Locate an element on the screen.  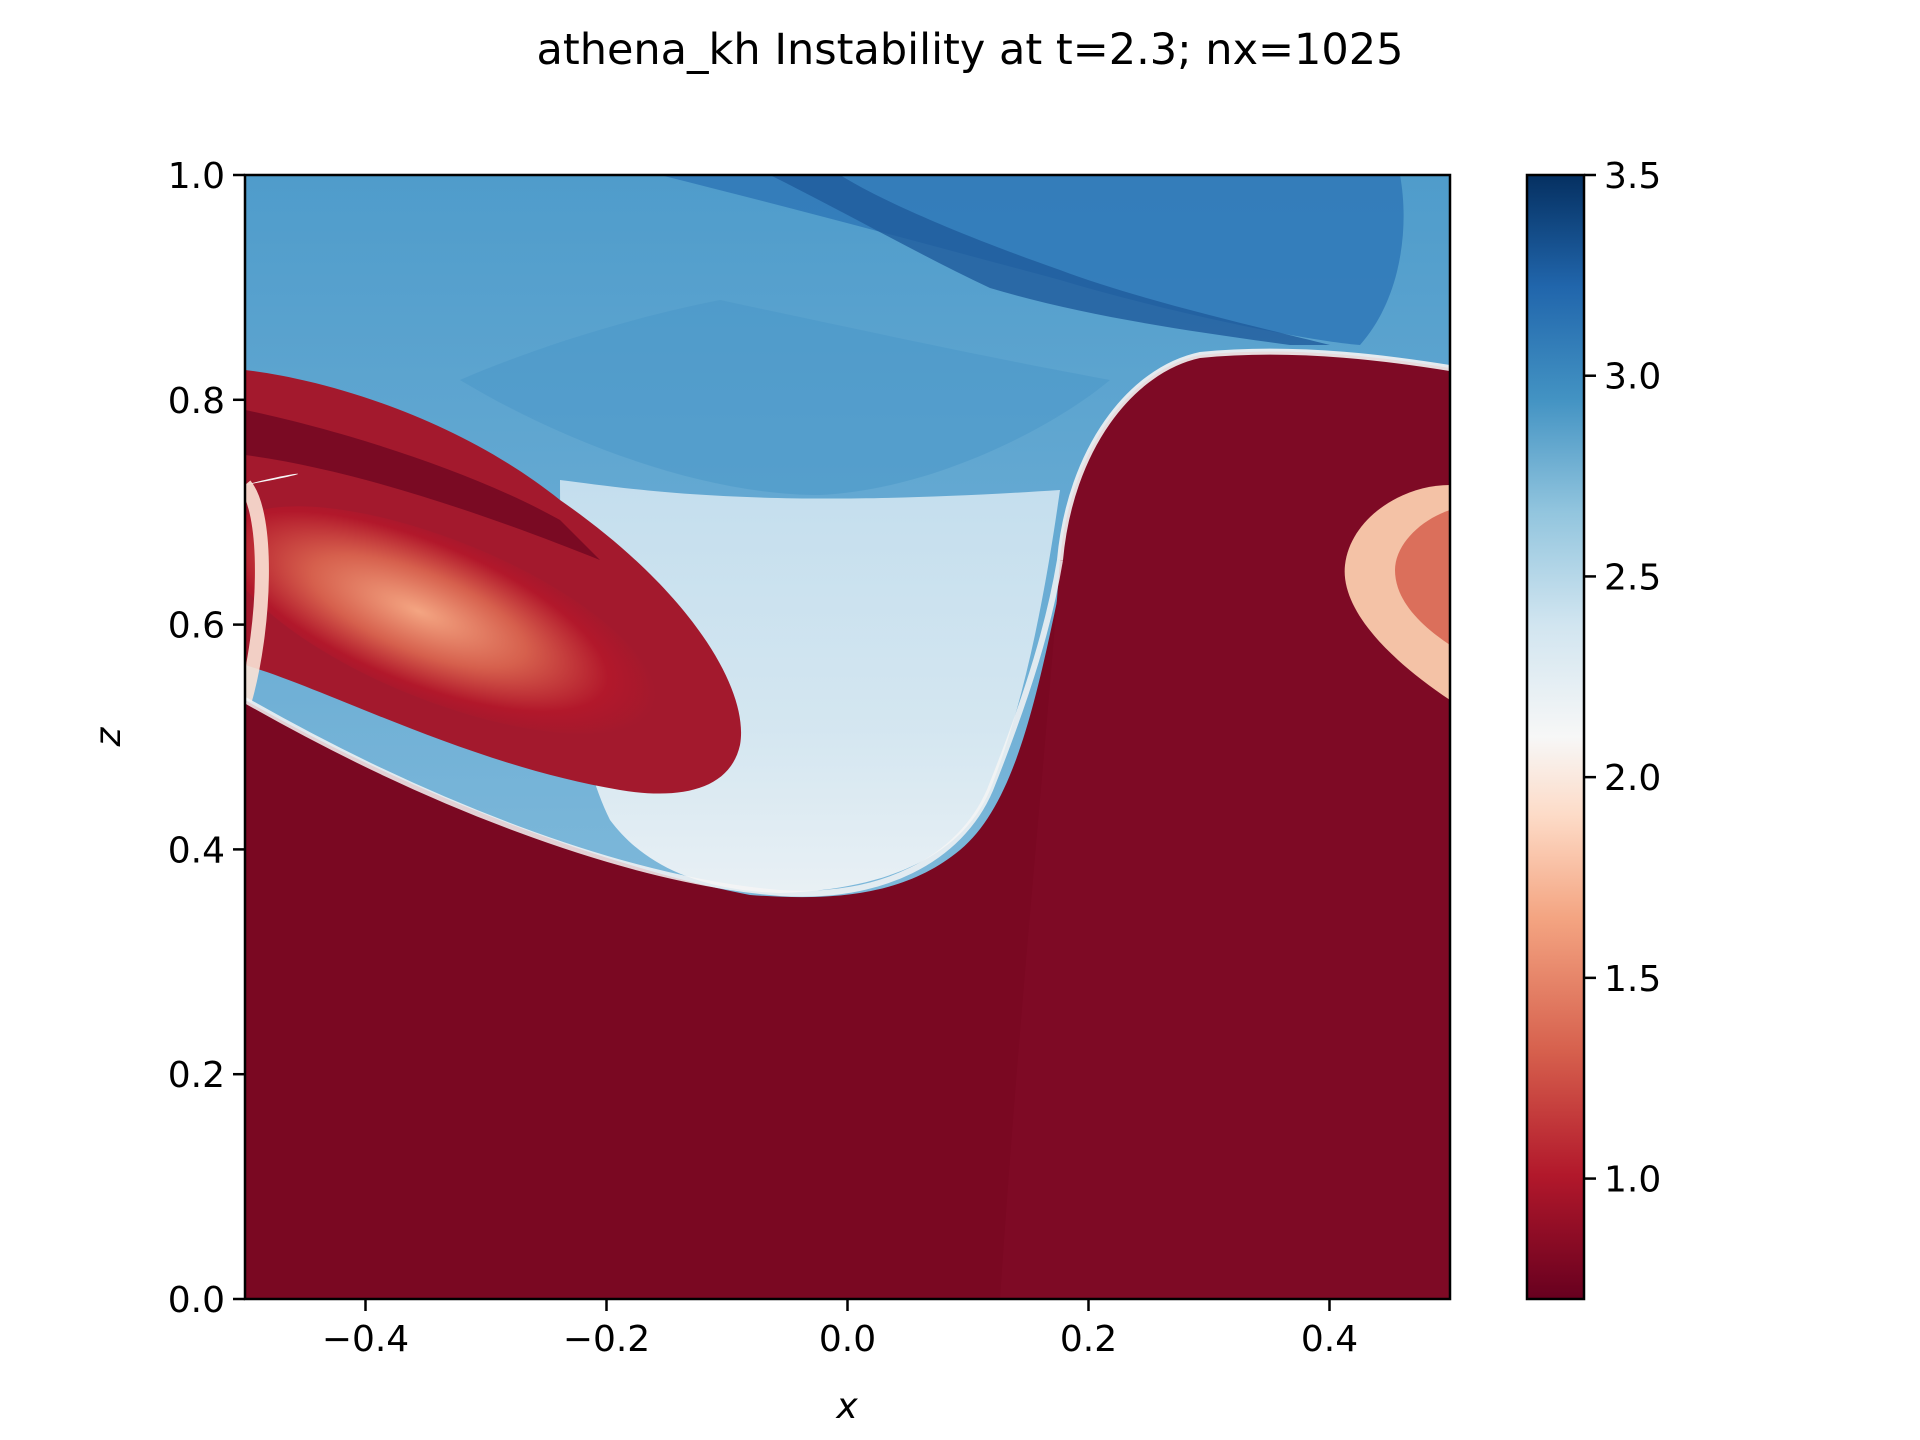
field-left-interface-white is located at coordinates (272, 479).